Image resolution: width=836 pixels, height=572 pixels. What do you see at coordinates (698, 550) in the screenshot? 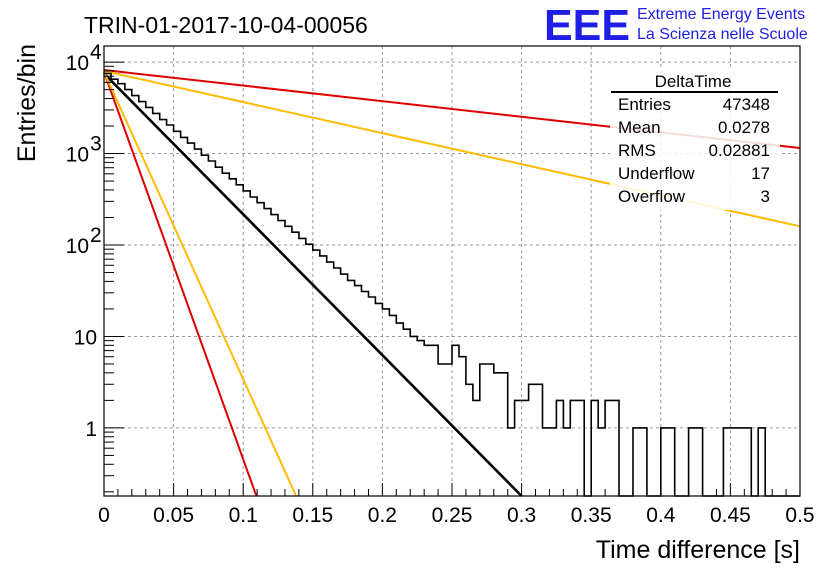
I see `x-axis-label: Time difference [s]` at bounding box center [698, 550].